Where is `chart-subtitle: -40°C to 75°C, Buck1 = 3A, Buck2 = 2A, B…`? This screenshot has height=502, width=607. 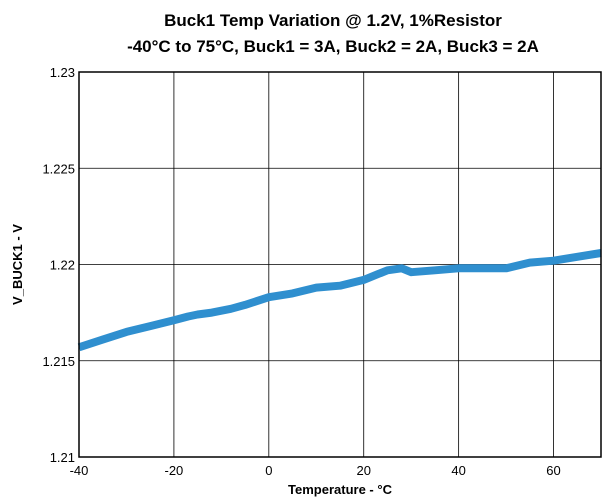 chart-subtitle: -40°C to 75°C, Buck1 = 3A, Buck2 = 2A, B… is located at coordinates (333, 46).